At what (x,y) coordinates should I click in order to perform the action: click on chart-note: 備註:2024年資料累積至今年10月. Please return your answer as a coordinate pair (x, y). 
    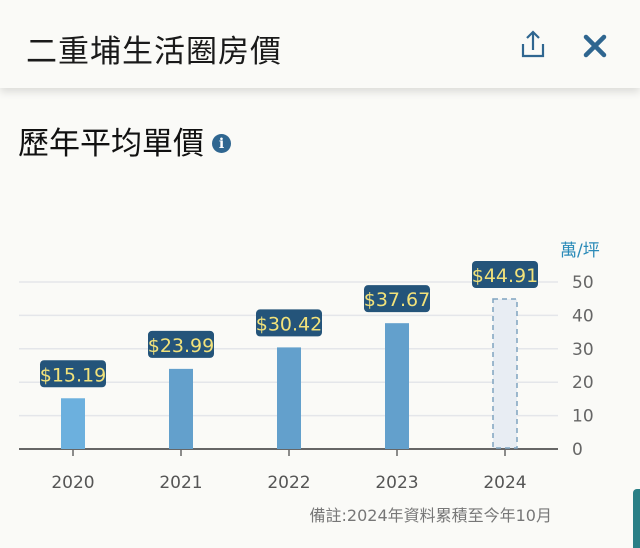
    Looking at the image, I should click on (431, 515).